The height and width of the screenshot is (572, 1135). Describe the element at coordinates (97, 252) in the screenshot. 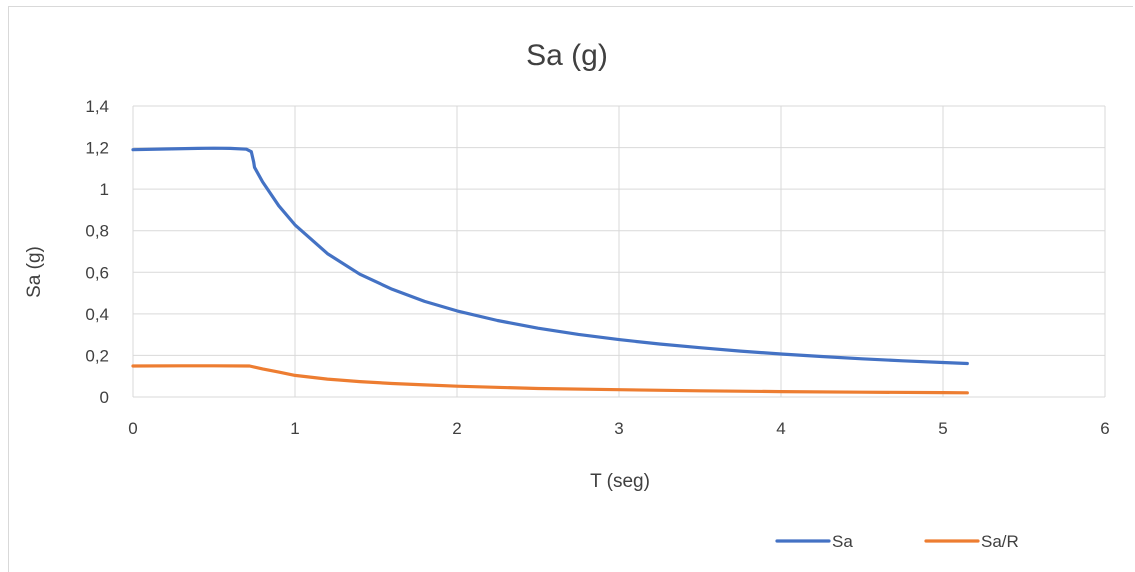

I see `y-tick-labels: 0 0,2 0,4 0,6 0,8 1 1,2 1,4` at that location.